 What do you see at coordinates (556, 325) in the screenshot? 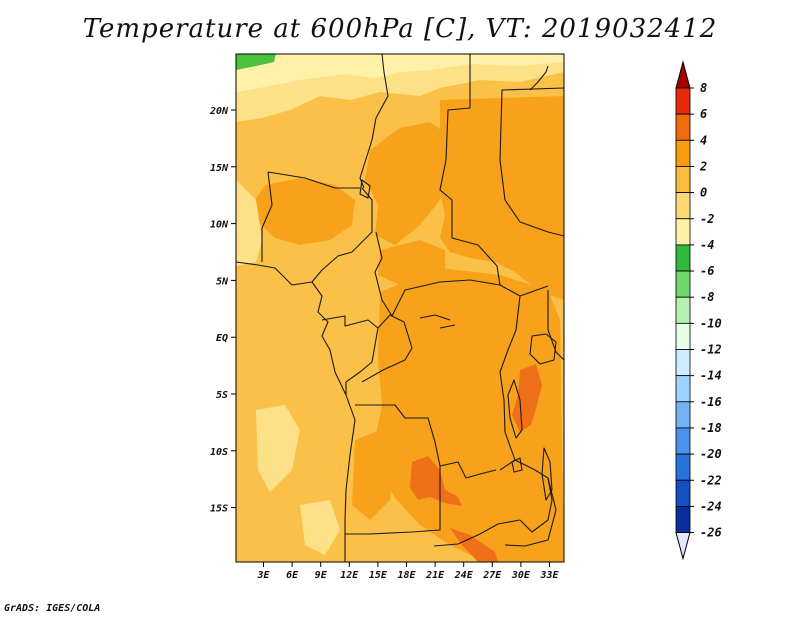
I see `border-uganda-kenya` at bounding box center [556, 325].